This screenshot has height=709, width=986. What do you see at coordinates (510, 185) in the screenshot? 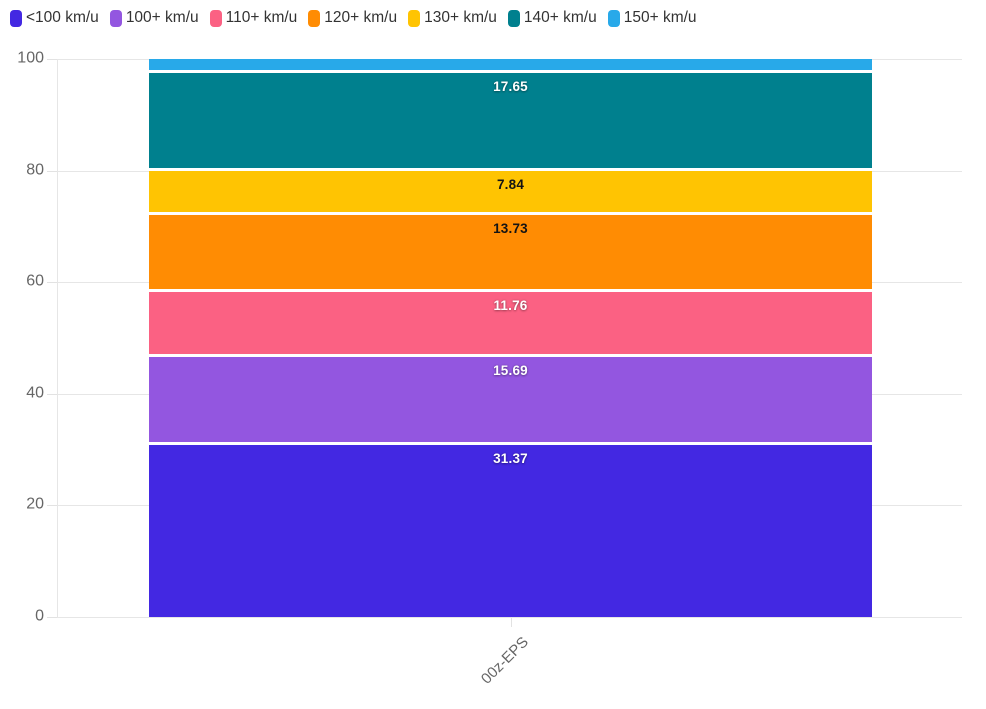
I see `segment-value-label: 7.84` at bounding box center [510, 185].